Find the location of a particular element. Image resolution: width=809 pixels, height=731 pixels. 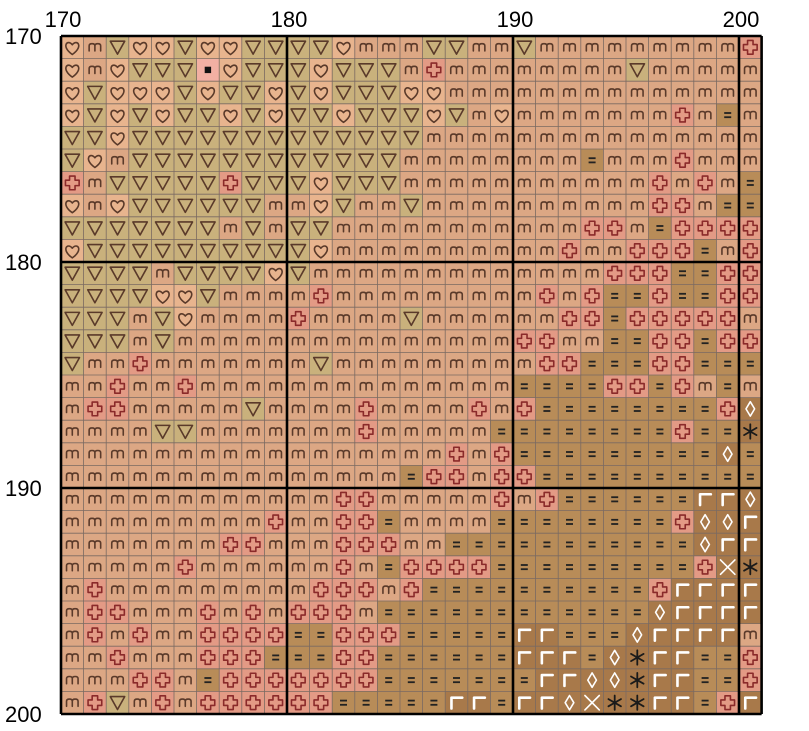

pattern-cell-diamond is located at coordinates (705, 522).